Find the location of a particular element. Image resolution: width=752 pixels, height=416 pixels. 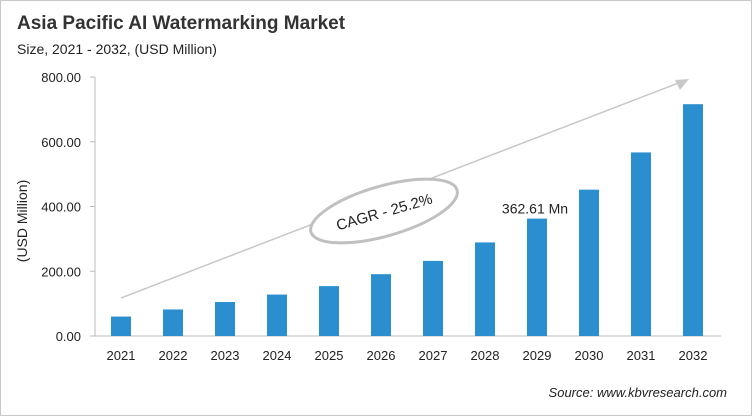

source-note: Source: www.kbvresearch.com is located at coordinates (637, 392).